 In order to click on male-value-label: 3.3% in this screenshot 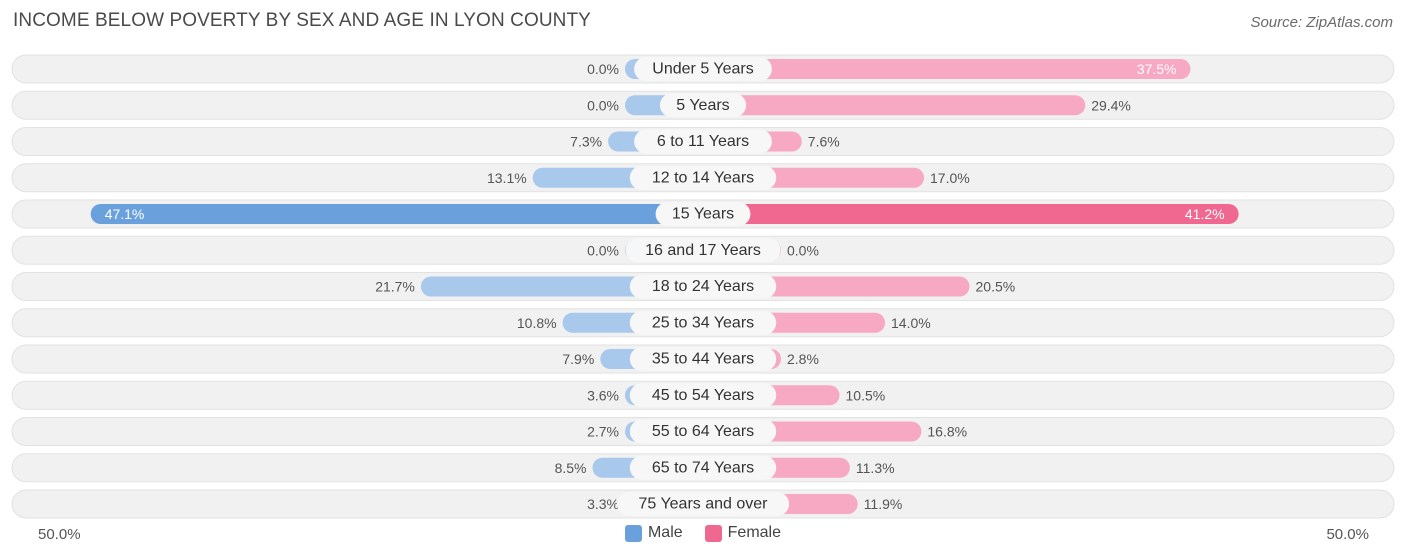, I will do `click(603, 504)`.